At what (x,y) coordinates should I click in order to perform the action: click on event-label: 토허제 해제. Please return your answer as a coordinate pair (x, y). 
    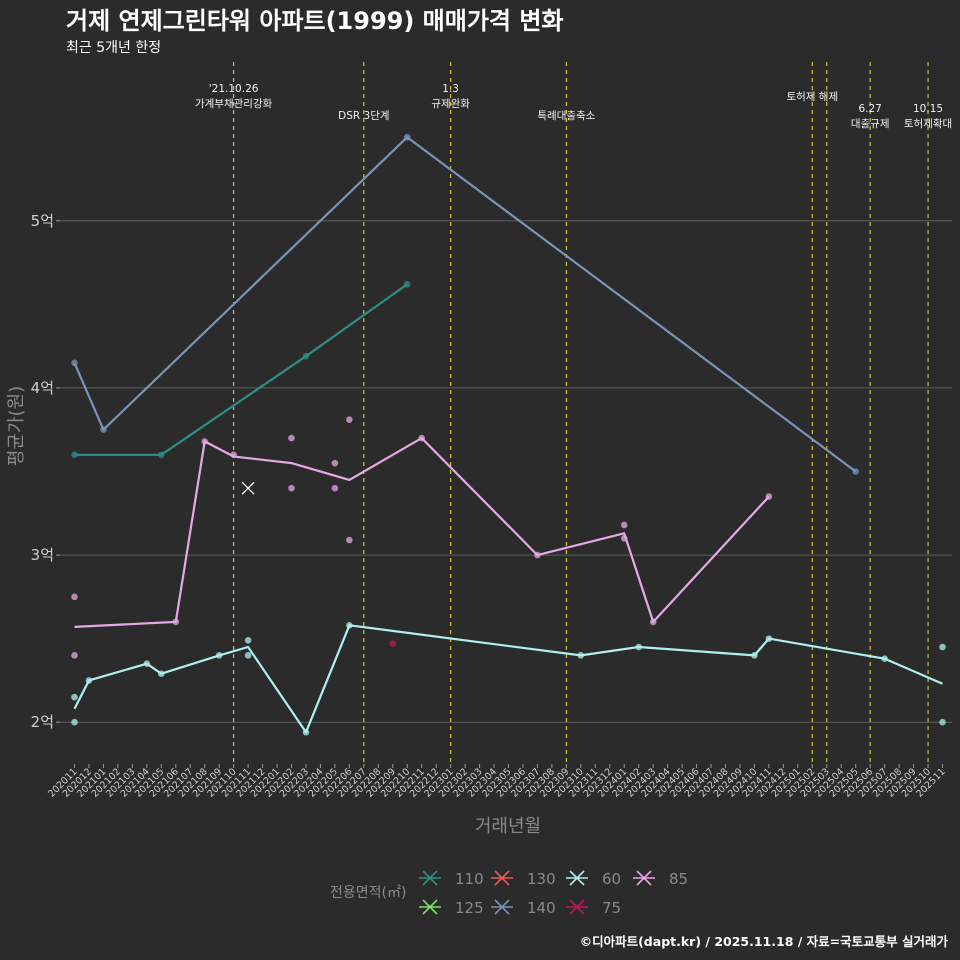
    Looking at the image, I should click on (812, 96).